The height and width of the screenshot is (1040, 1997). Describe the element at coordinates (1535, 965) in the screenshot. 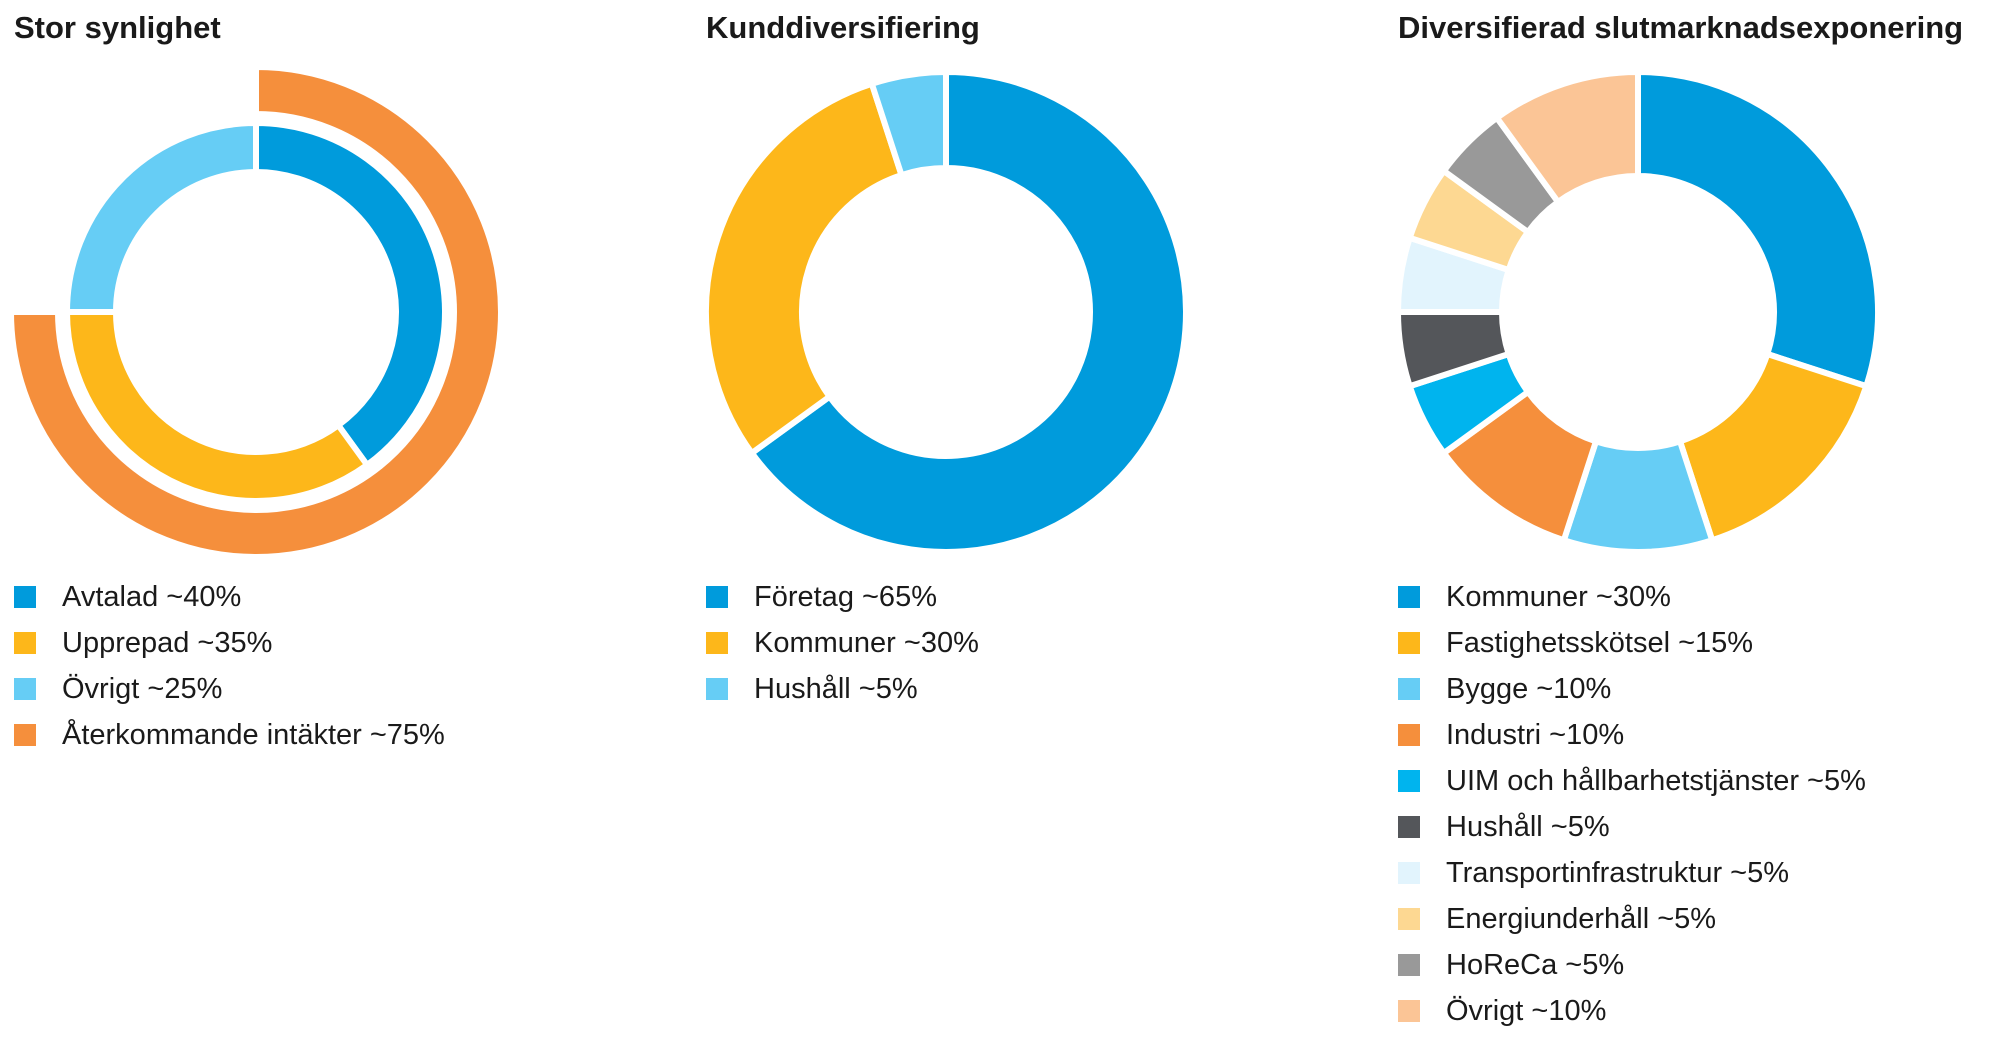

I see `legend-label: HoReCa ~5%` at that location.